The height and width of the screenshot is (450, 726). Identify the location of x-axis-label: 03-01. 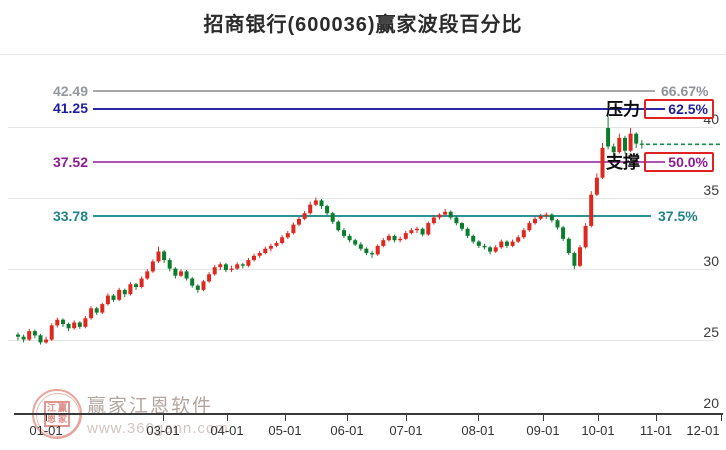
(163, 430).